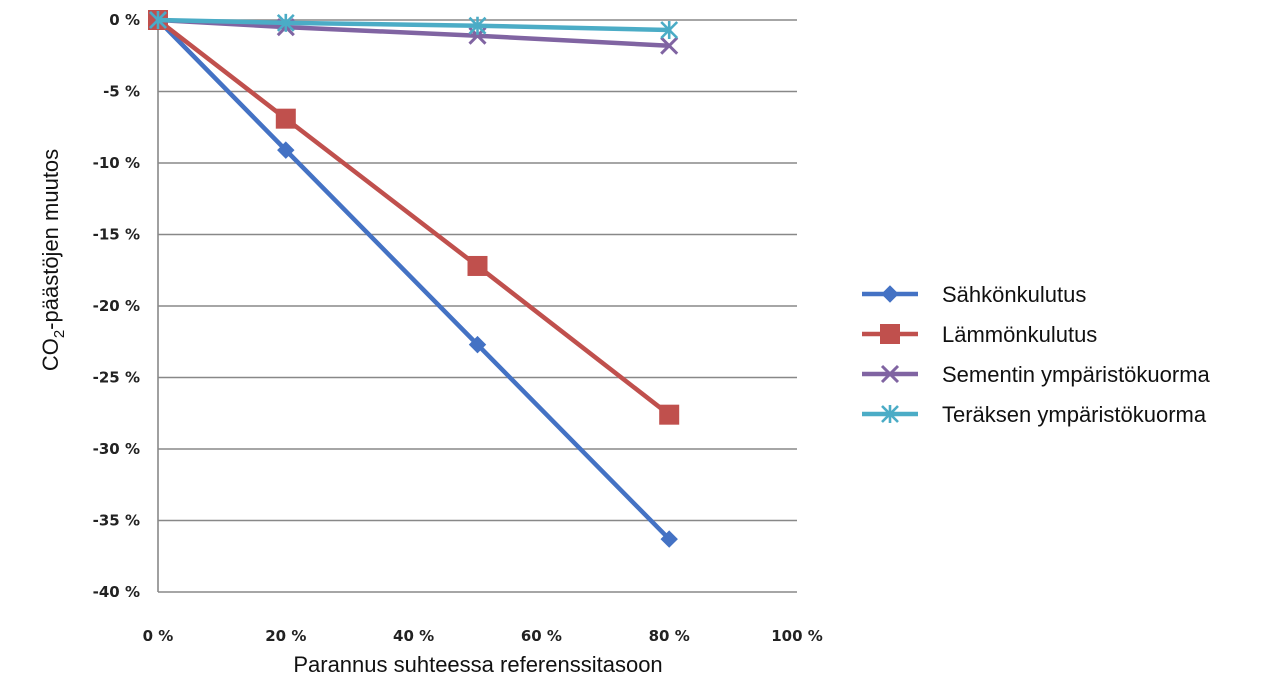 The height and width of the screenshot is (682, 1281). I want to click on legend-item: Teräksen ympäristökuorma, so click(1034, 414).